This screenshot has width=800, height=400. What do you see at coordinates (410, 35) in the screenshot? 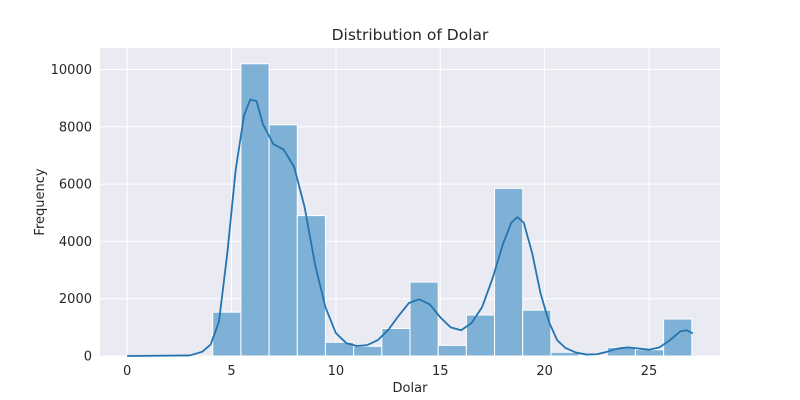
I see `chart-title: Distribution of Dolar` at bounding box center [410, 35].